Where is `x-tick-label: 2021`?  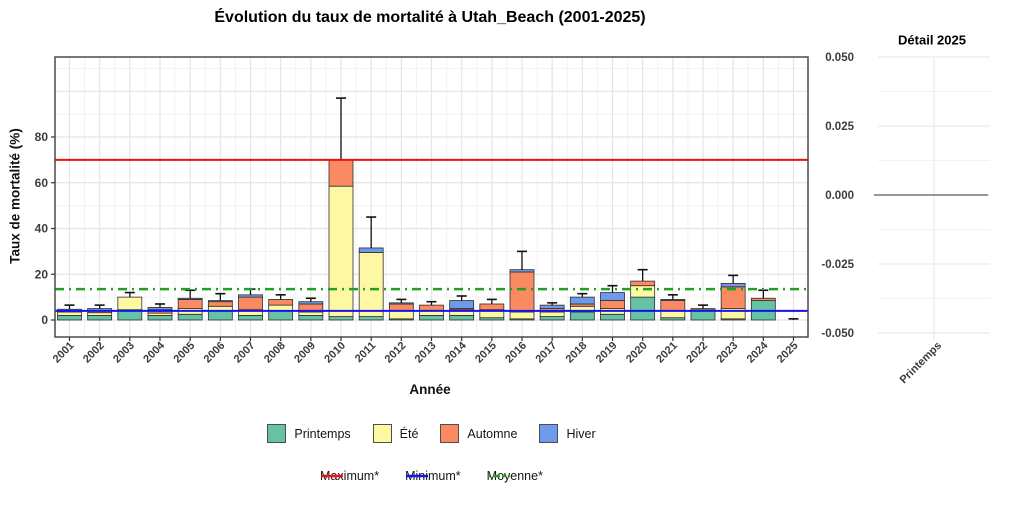 x-tick-label: 2021 is located at coordinates (667, 353).